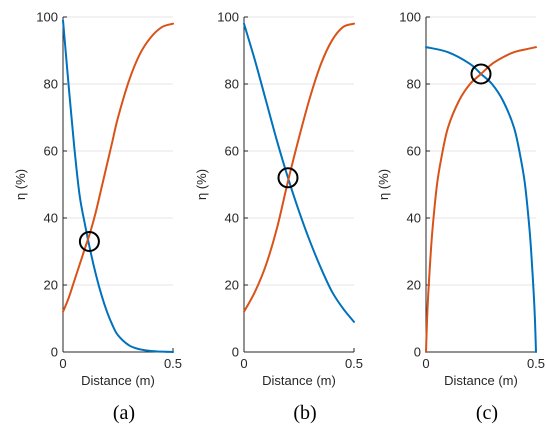 This screenshot has height=430, width=546. What do you see at coordinates (304, 413) in the screenshot?
I see `panel-label: (b)` at bounding box center [304, 413].